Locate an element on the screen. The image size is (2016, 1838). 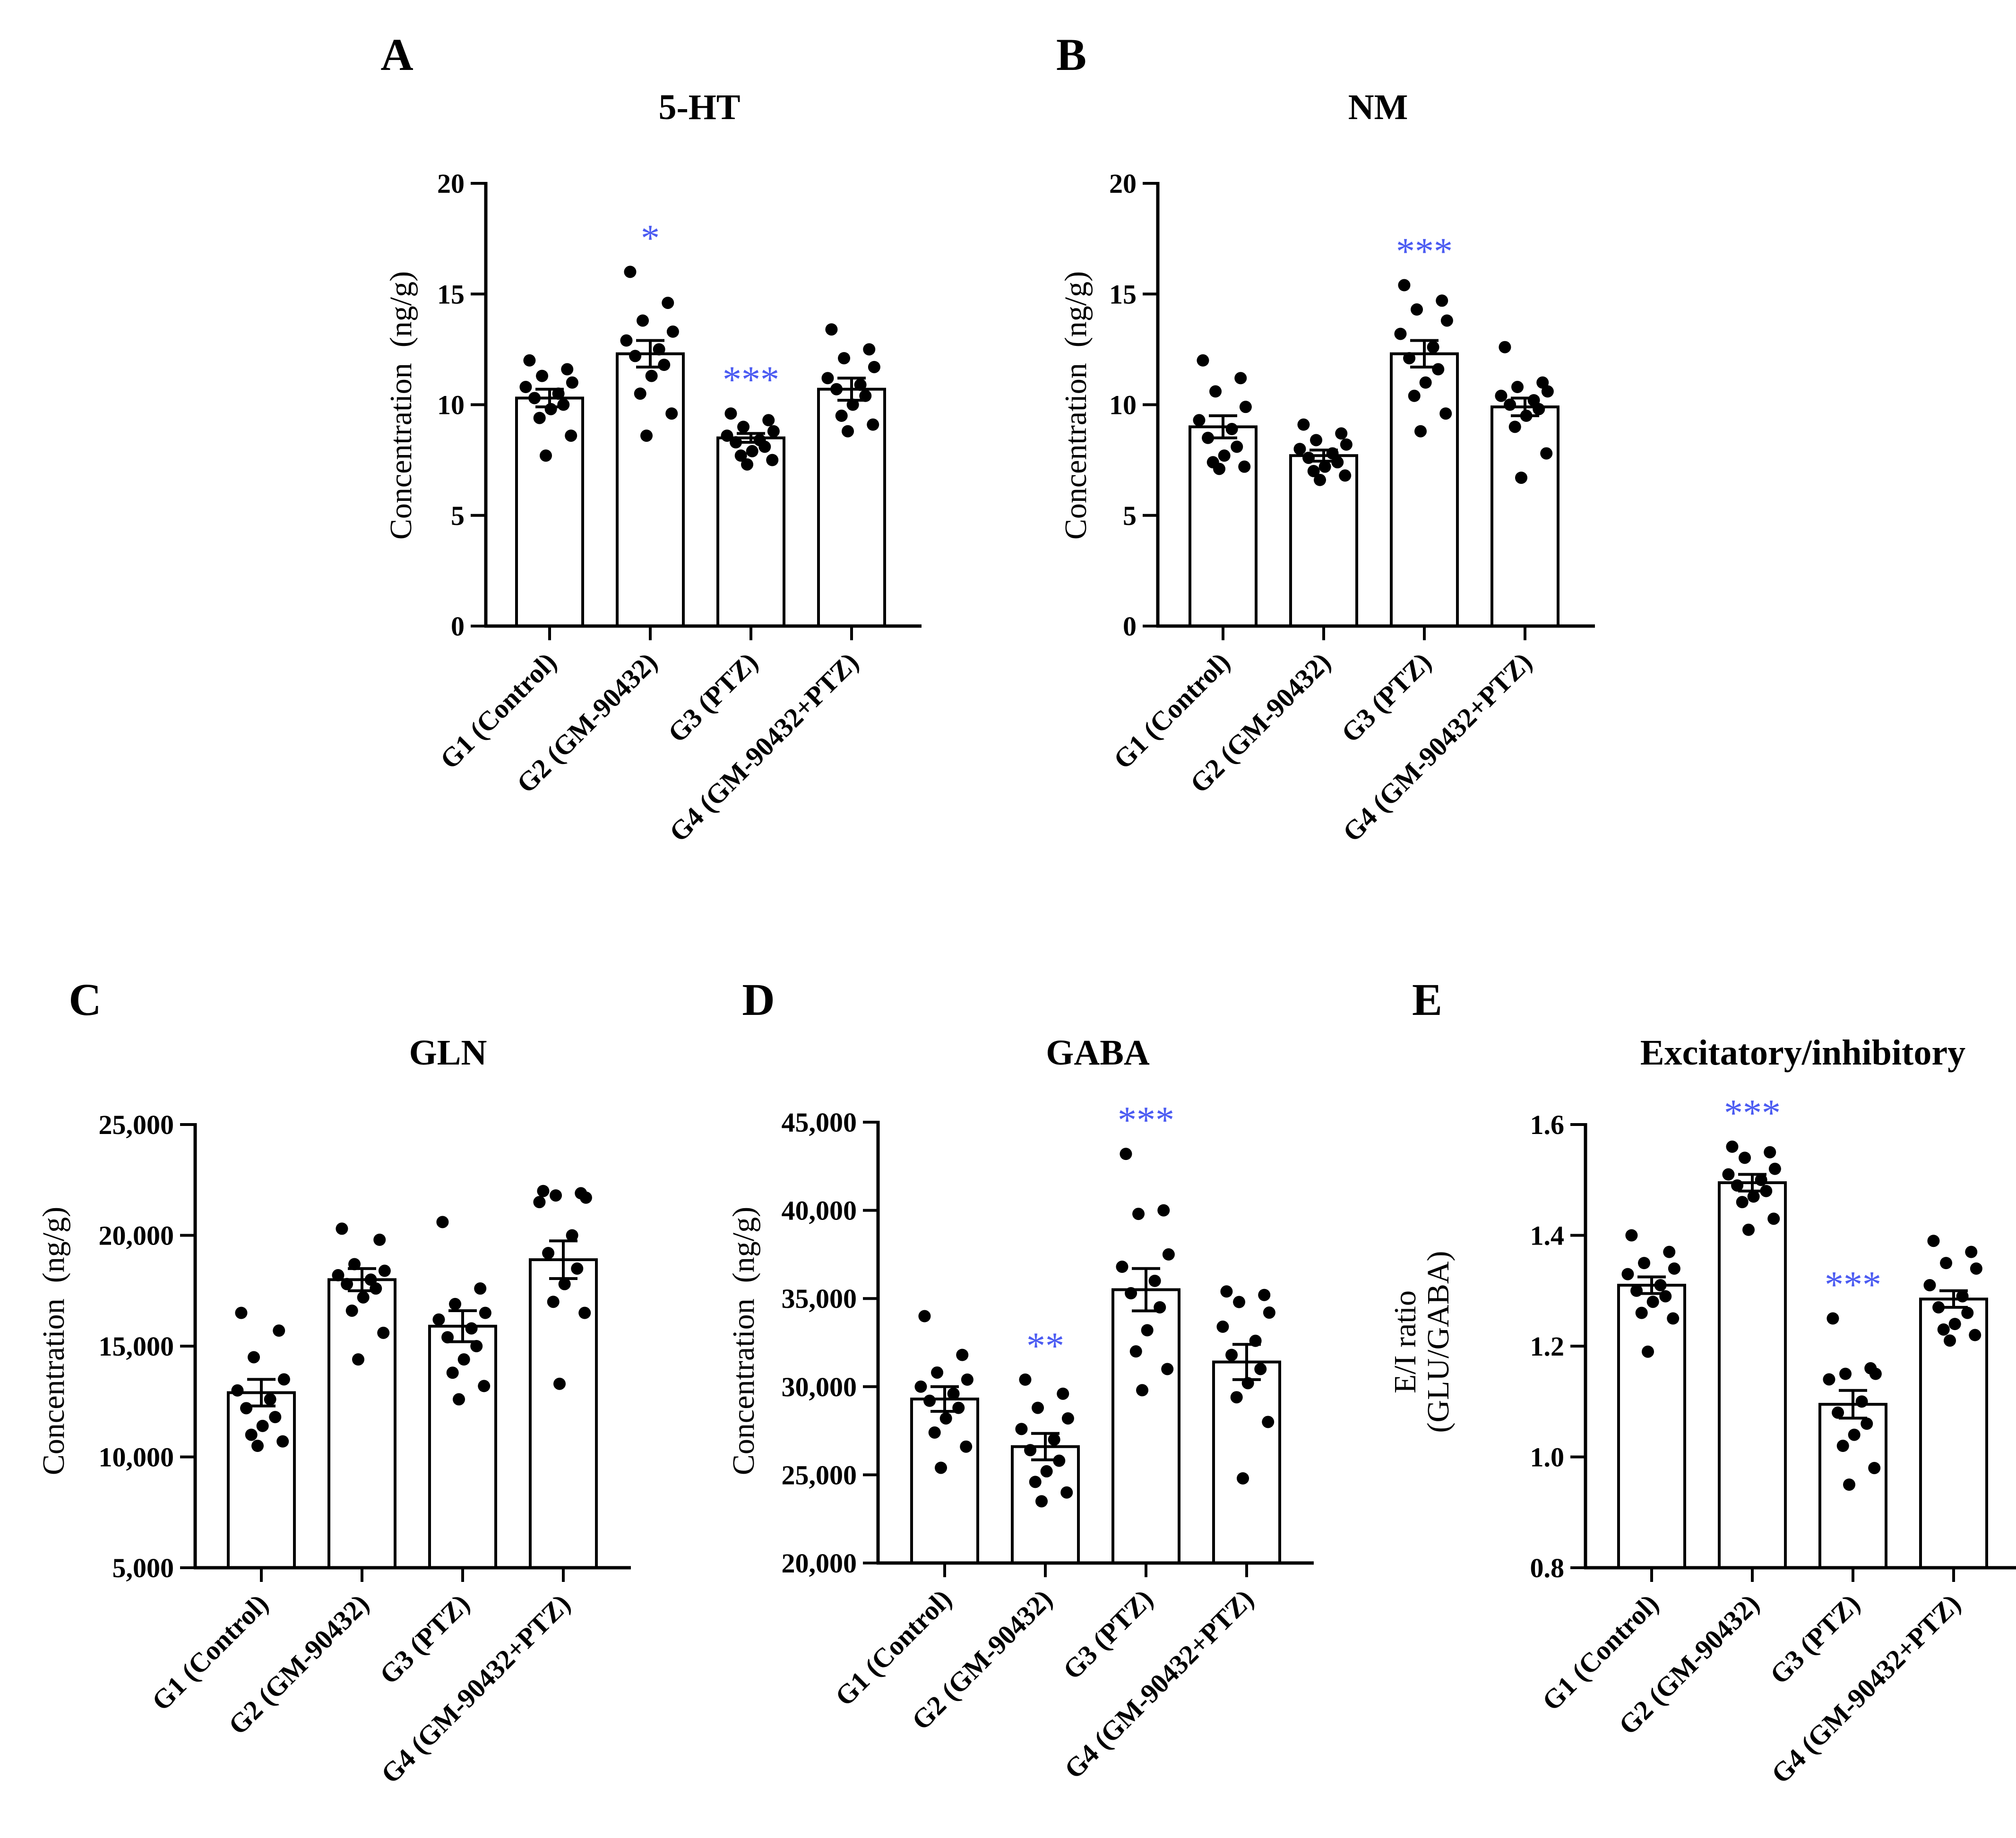
x-tick-label: G3 (PTZ) is located at coordinates (1386, 697).